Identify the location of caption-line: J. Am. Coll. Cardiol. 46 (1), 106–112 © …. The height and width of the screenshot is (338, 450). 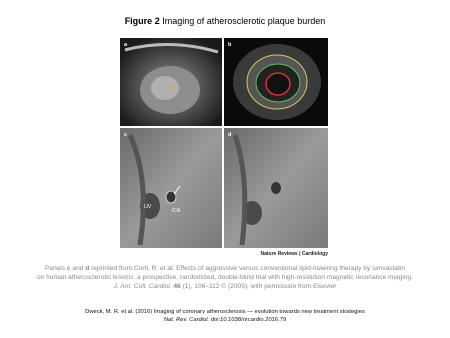
(225, 286).